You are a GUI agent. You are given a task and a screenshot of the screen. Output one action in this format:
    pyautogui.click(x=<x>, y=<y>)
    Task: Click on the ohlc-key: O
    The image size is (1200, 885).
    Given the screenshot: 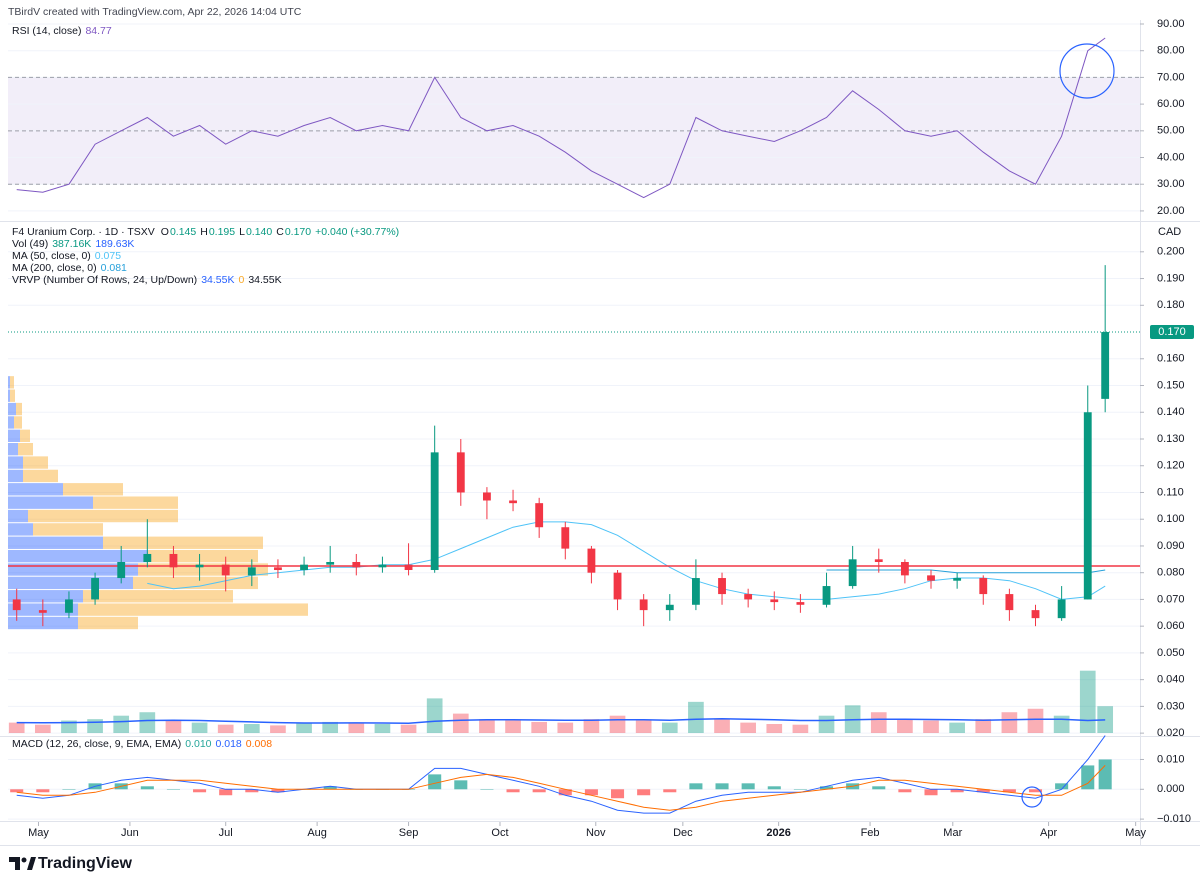 What is the action you would take?
    pyautogui.click(x=165, y=232)
    